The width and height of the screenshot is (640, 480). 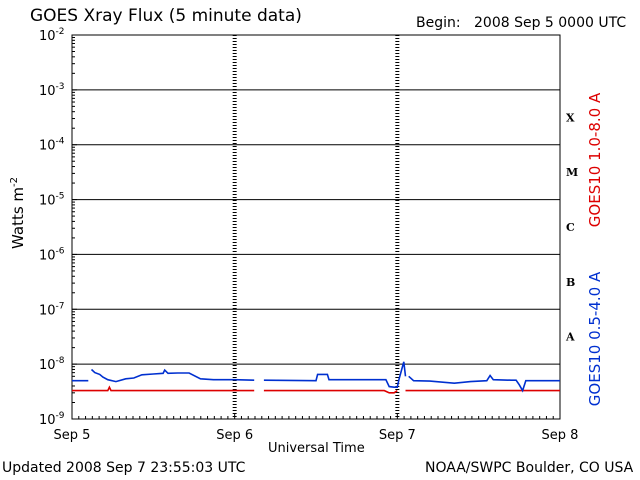 I want to click on begin-value: 2008 Sep 5 0000 UTC, so click(x=550, y=23).